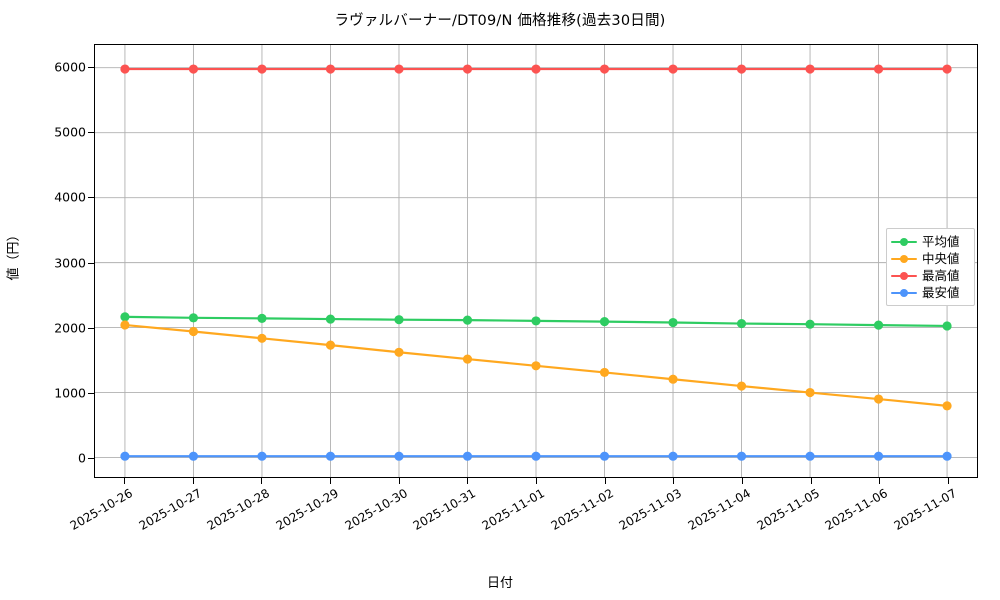  I want to click on x-axis-tick-label: 2025-10-28, so click(238, 509).